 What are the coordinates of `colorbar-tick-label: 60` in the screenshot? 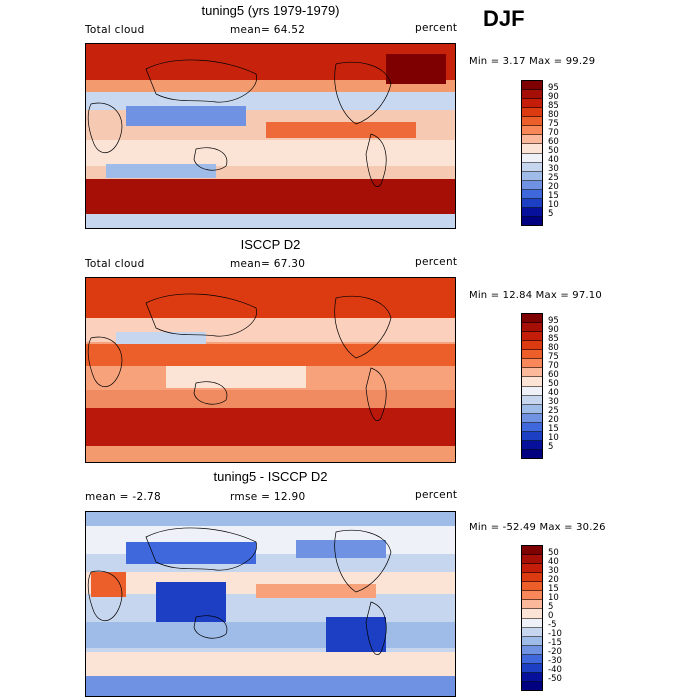 It's located at (553, 375).